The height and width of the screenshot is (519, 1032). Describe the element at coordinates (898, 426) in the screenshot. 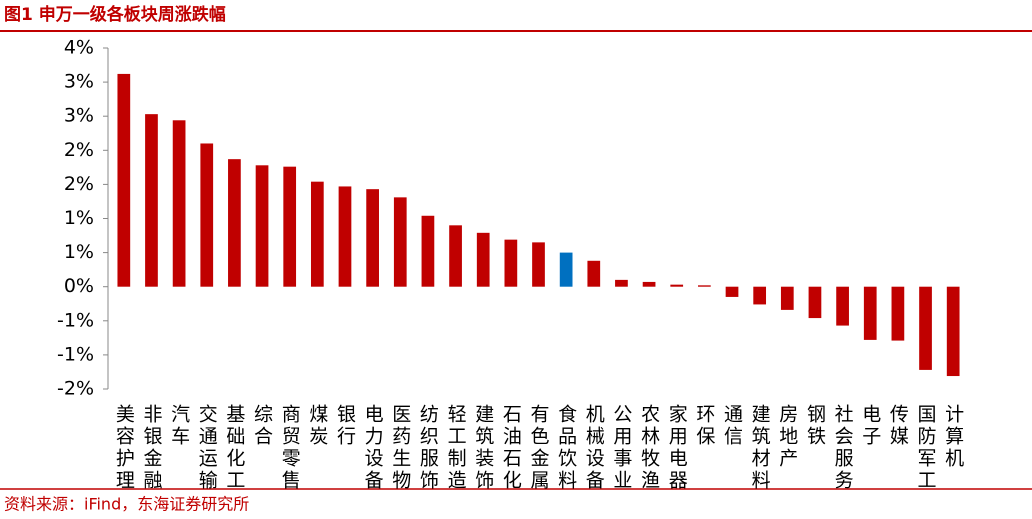

I see `x-tick-label: 传媒` at that location.